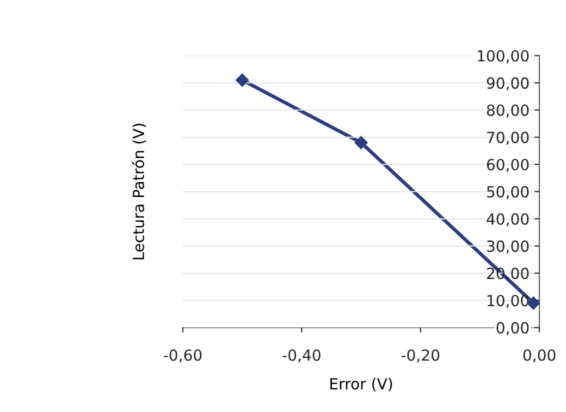 Image resolution: width=566 pixels, height=412 pixels. I want to click on x-tick-label: -0,20, so click(421, 355).